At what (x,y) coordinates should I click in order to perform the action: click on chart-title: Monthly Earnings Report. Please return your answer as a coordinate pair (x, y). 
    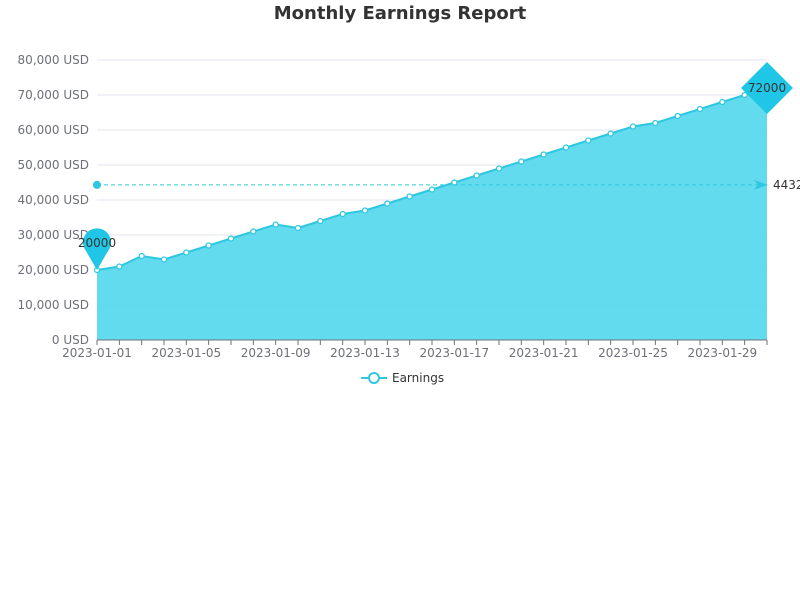
    Looking at the image, I should click on (400, 13).